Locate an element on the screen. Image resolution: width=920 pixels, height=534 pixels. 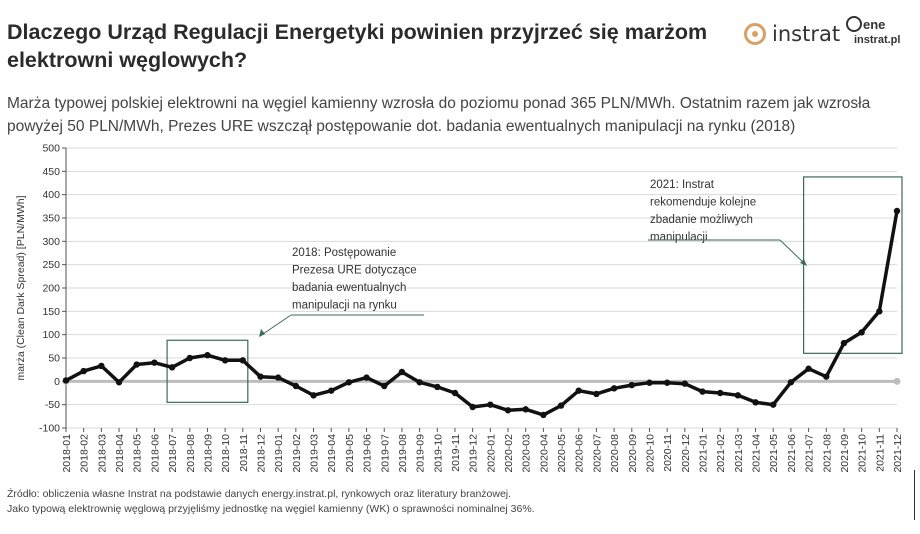
x-tick-label: 2019-05 is located at coordinates (350, 453).